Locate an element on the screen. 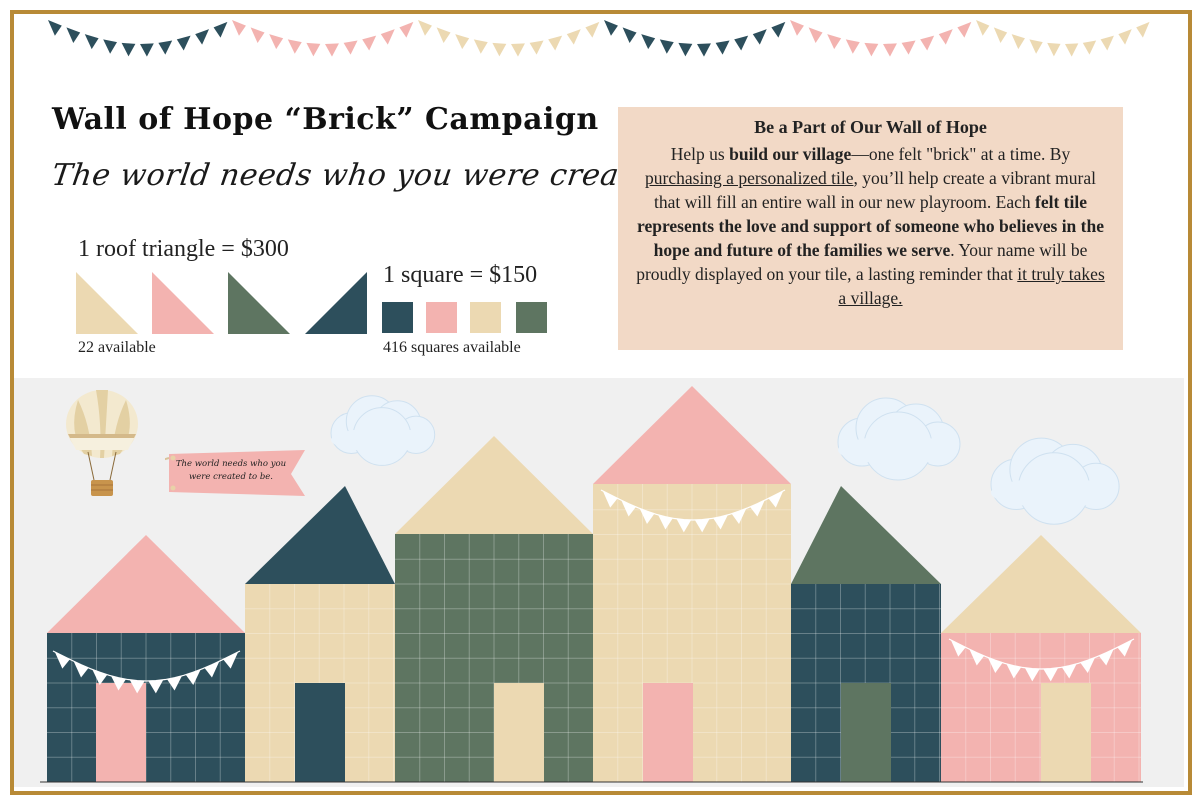 The image size is (1200, 803). cream-triangle-swatch is located at coordinates (107, 303).